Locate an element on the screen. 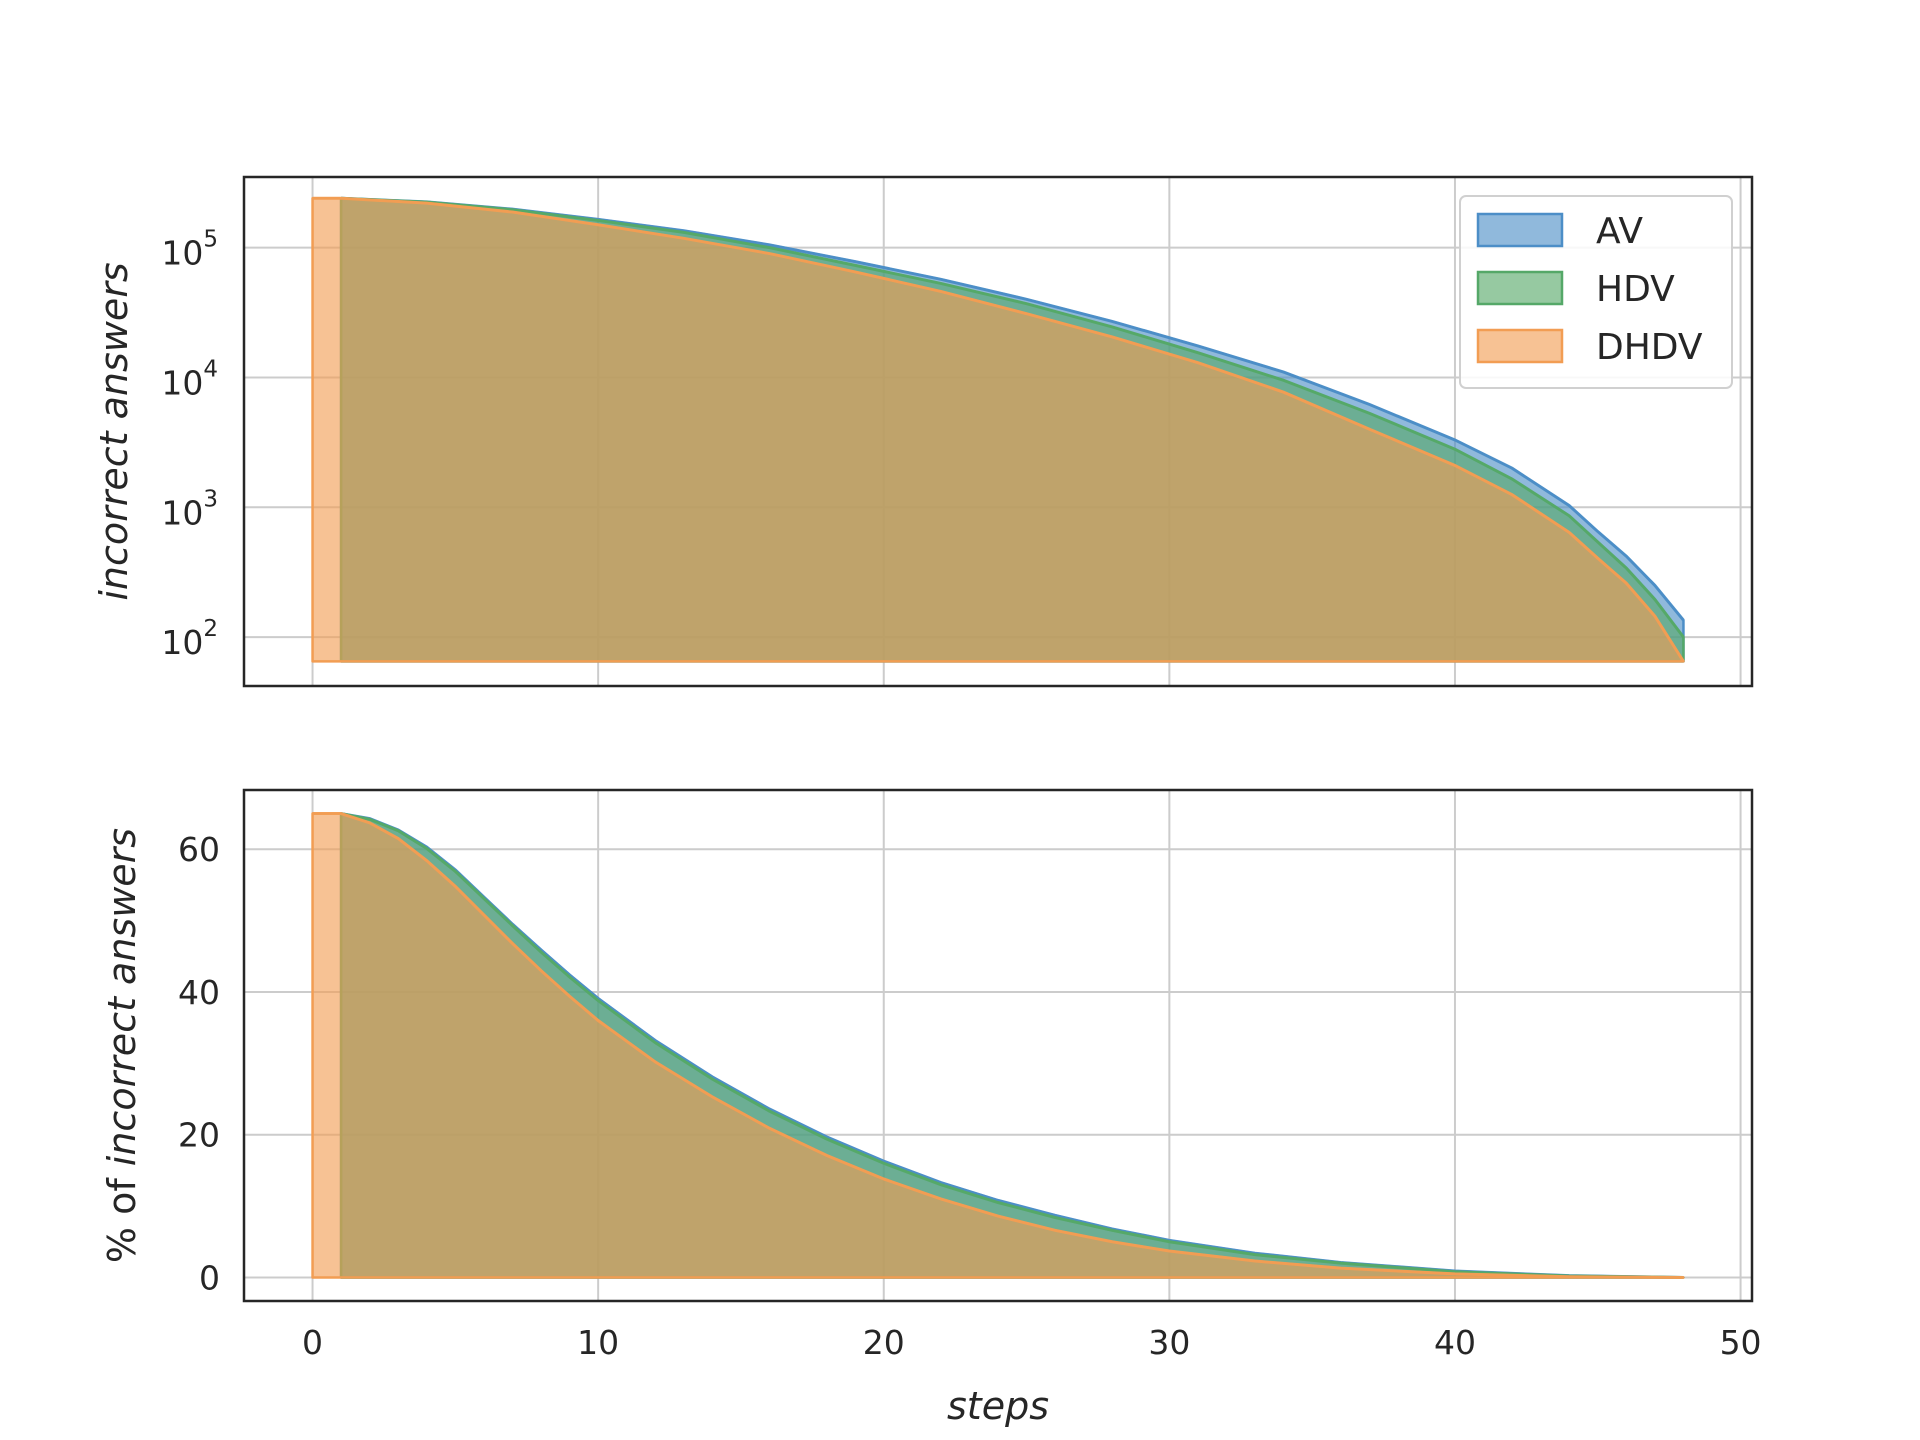 This screenshot has width=1920, height=1440. y-tick-label: 20 is located at coordinates (199, 1135).